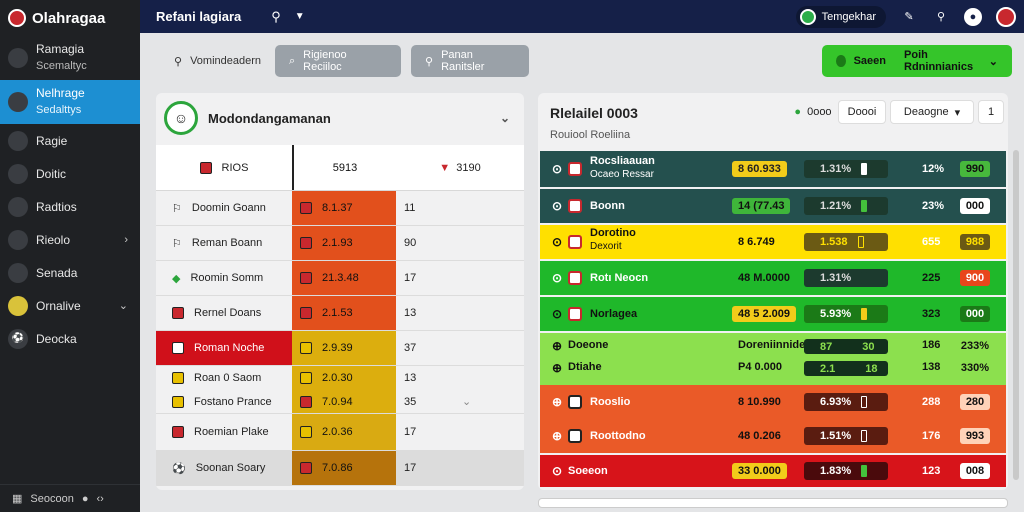 The height and width of the screenshot is (512, 1024). What do you see at coordinates (931, 314) in the screenshot?
I see `percent-value: 323` at bounding box center [931, 314].